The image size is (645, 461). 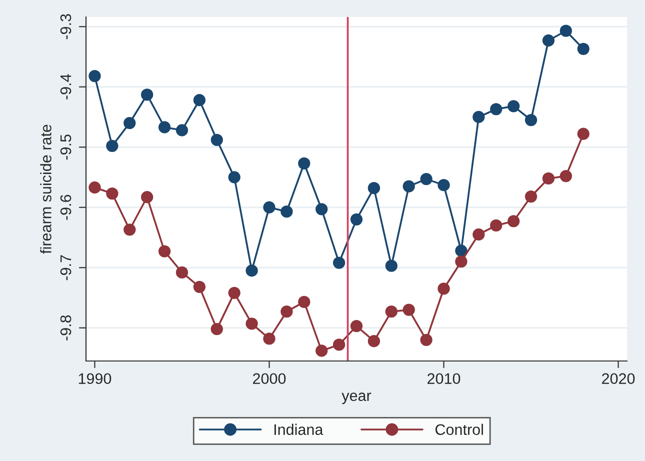 I want to click on x-tick-label: 1990, so click(x=95, y=378).